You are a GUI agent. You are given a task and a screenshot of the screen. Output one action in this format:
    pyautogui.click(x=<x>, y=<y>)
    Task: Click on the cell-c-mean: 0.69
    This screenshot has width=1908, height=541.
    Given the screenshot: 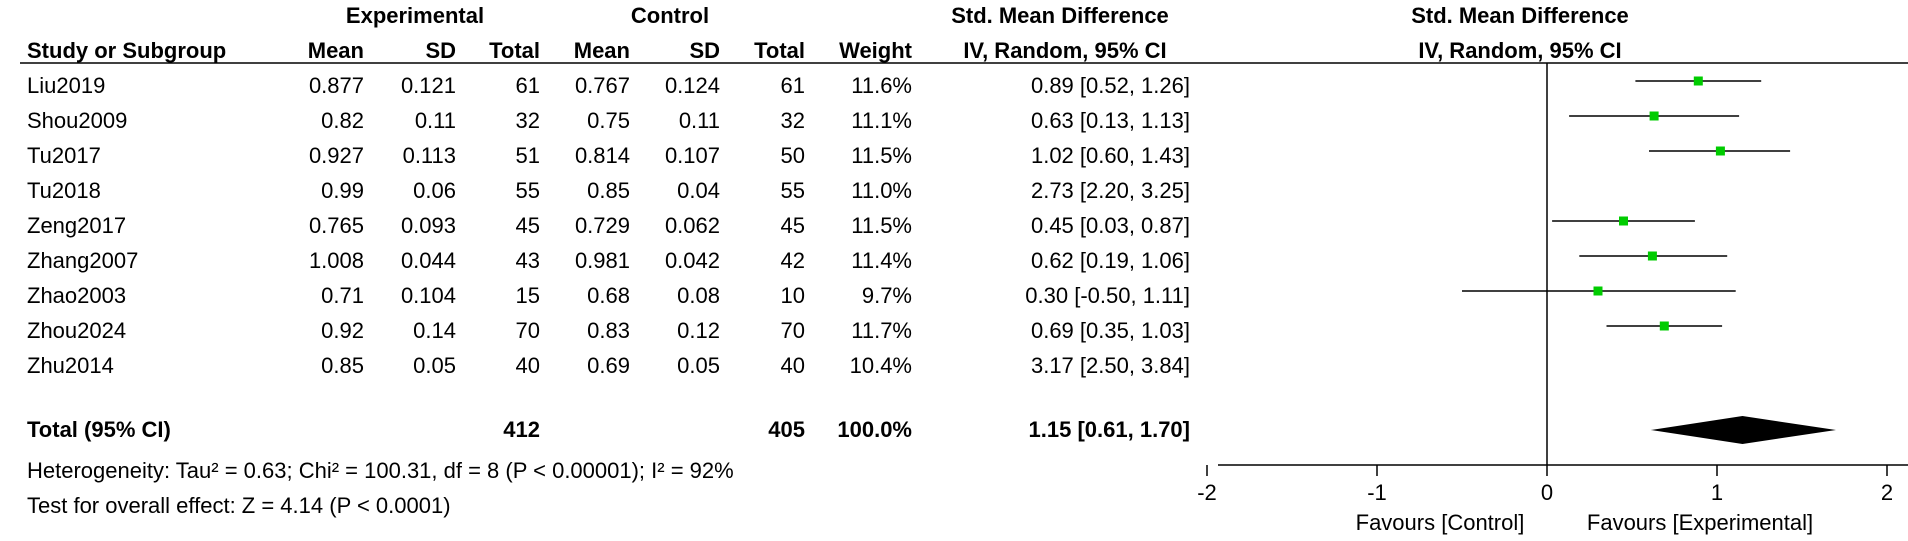 What is the action you would take?
    pyautogui.click(x=608, y=365)
    